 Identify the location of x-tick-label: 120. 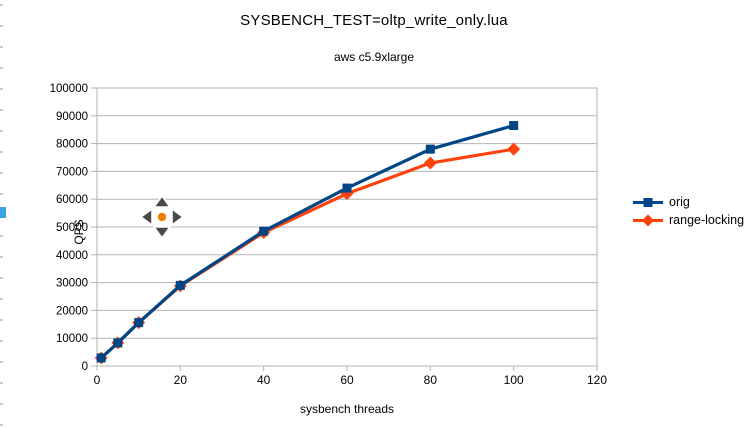
(597, 380).